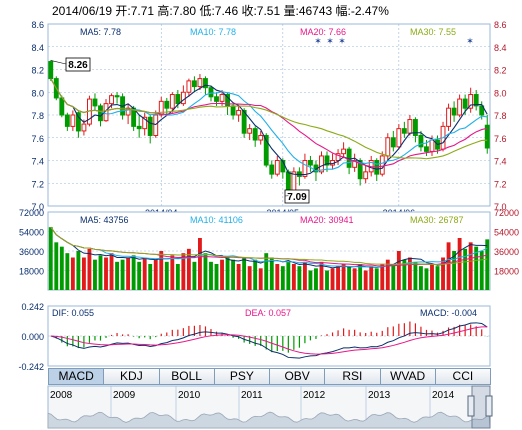  I want to click on y-tick-label: 8.2, so click(37, 71).